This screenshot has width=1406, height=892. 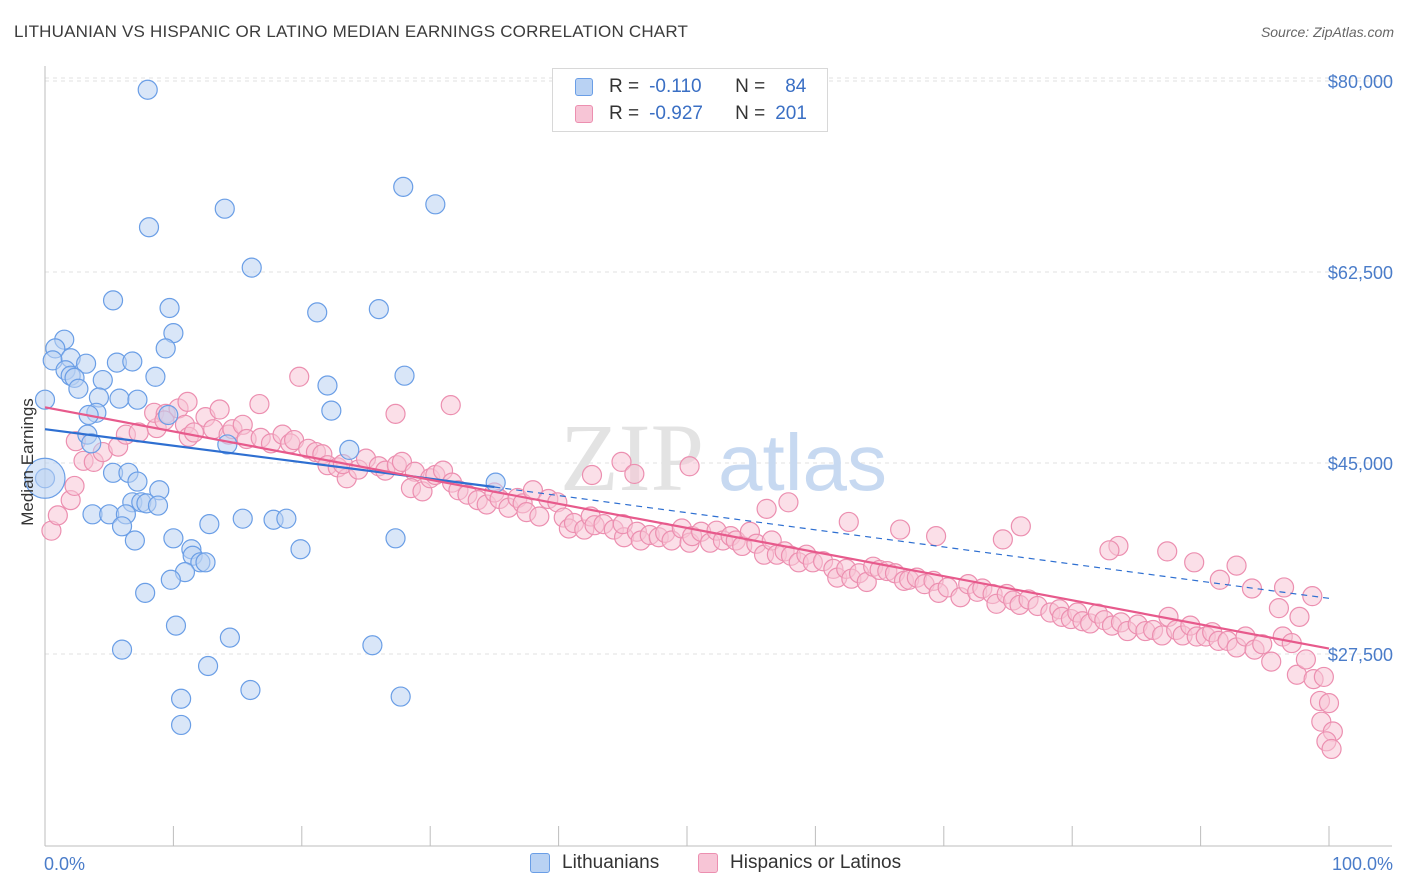 I want to click on y-axis-title: Median Earnings, so click(x=27, y=462).